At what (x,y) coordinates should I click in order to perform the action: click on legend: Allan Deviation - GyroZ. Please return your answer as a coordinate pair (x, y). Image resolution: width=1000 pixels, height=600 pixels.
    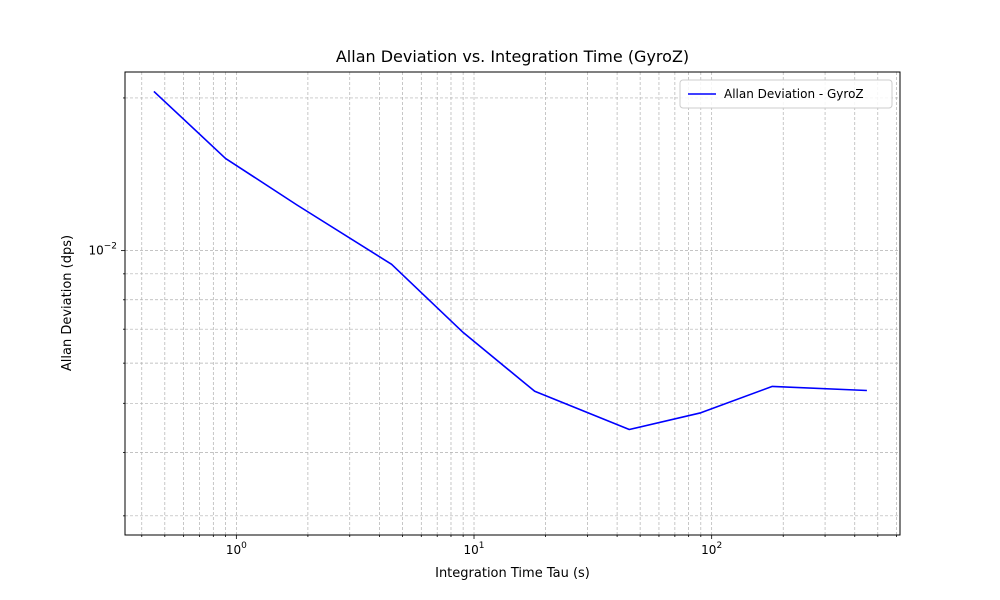
    Looking at the image, I should click on (786, 94).